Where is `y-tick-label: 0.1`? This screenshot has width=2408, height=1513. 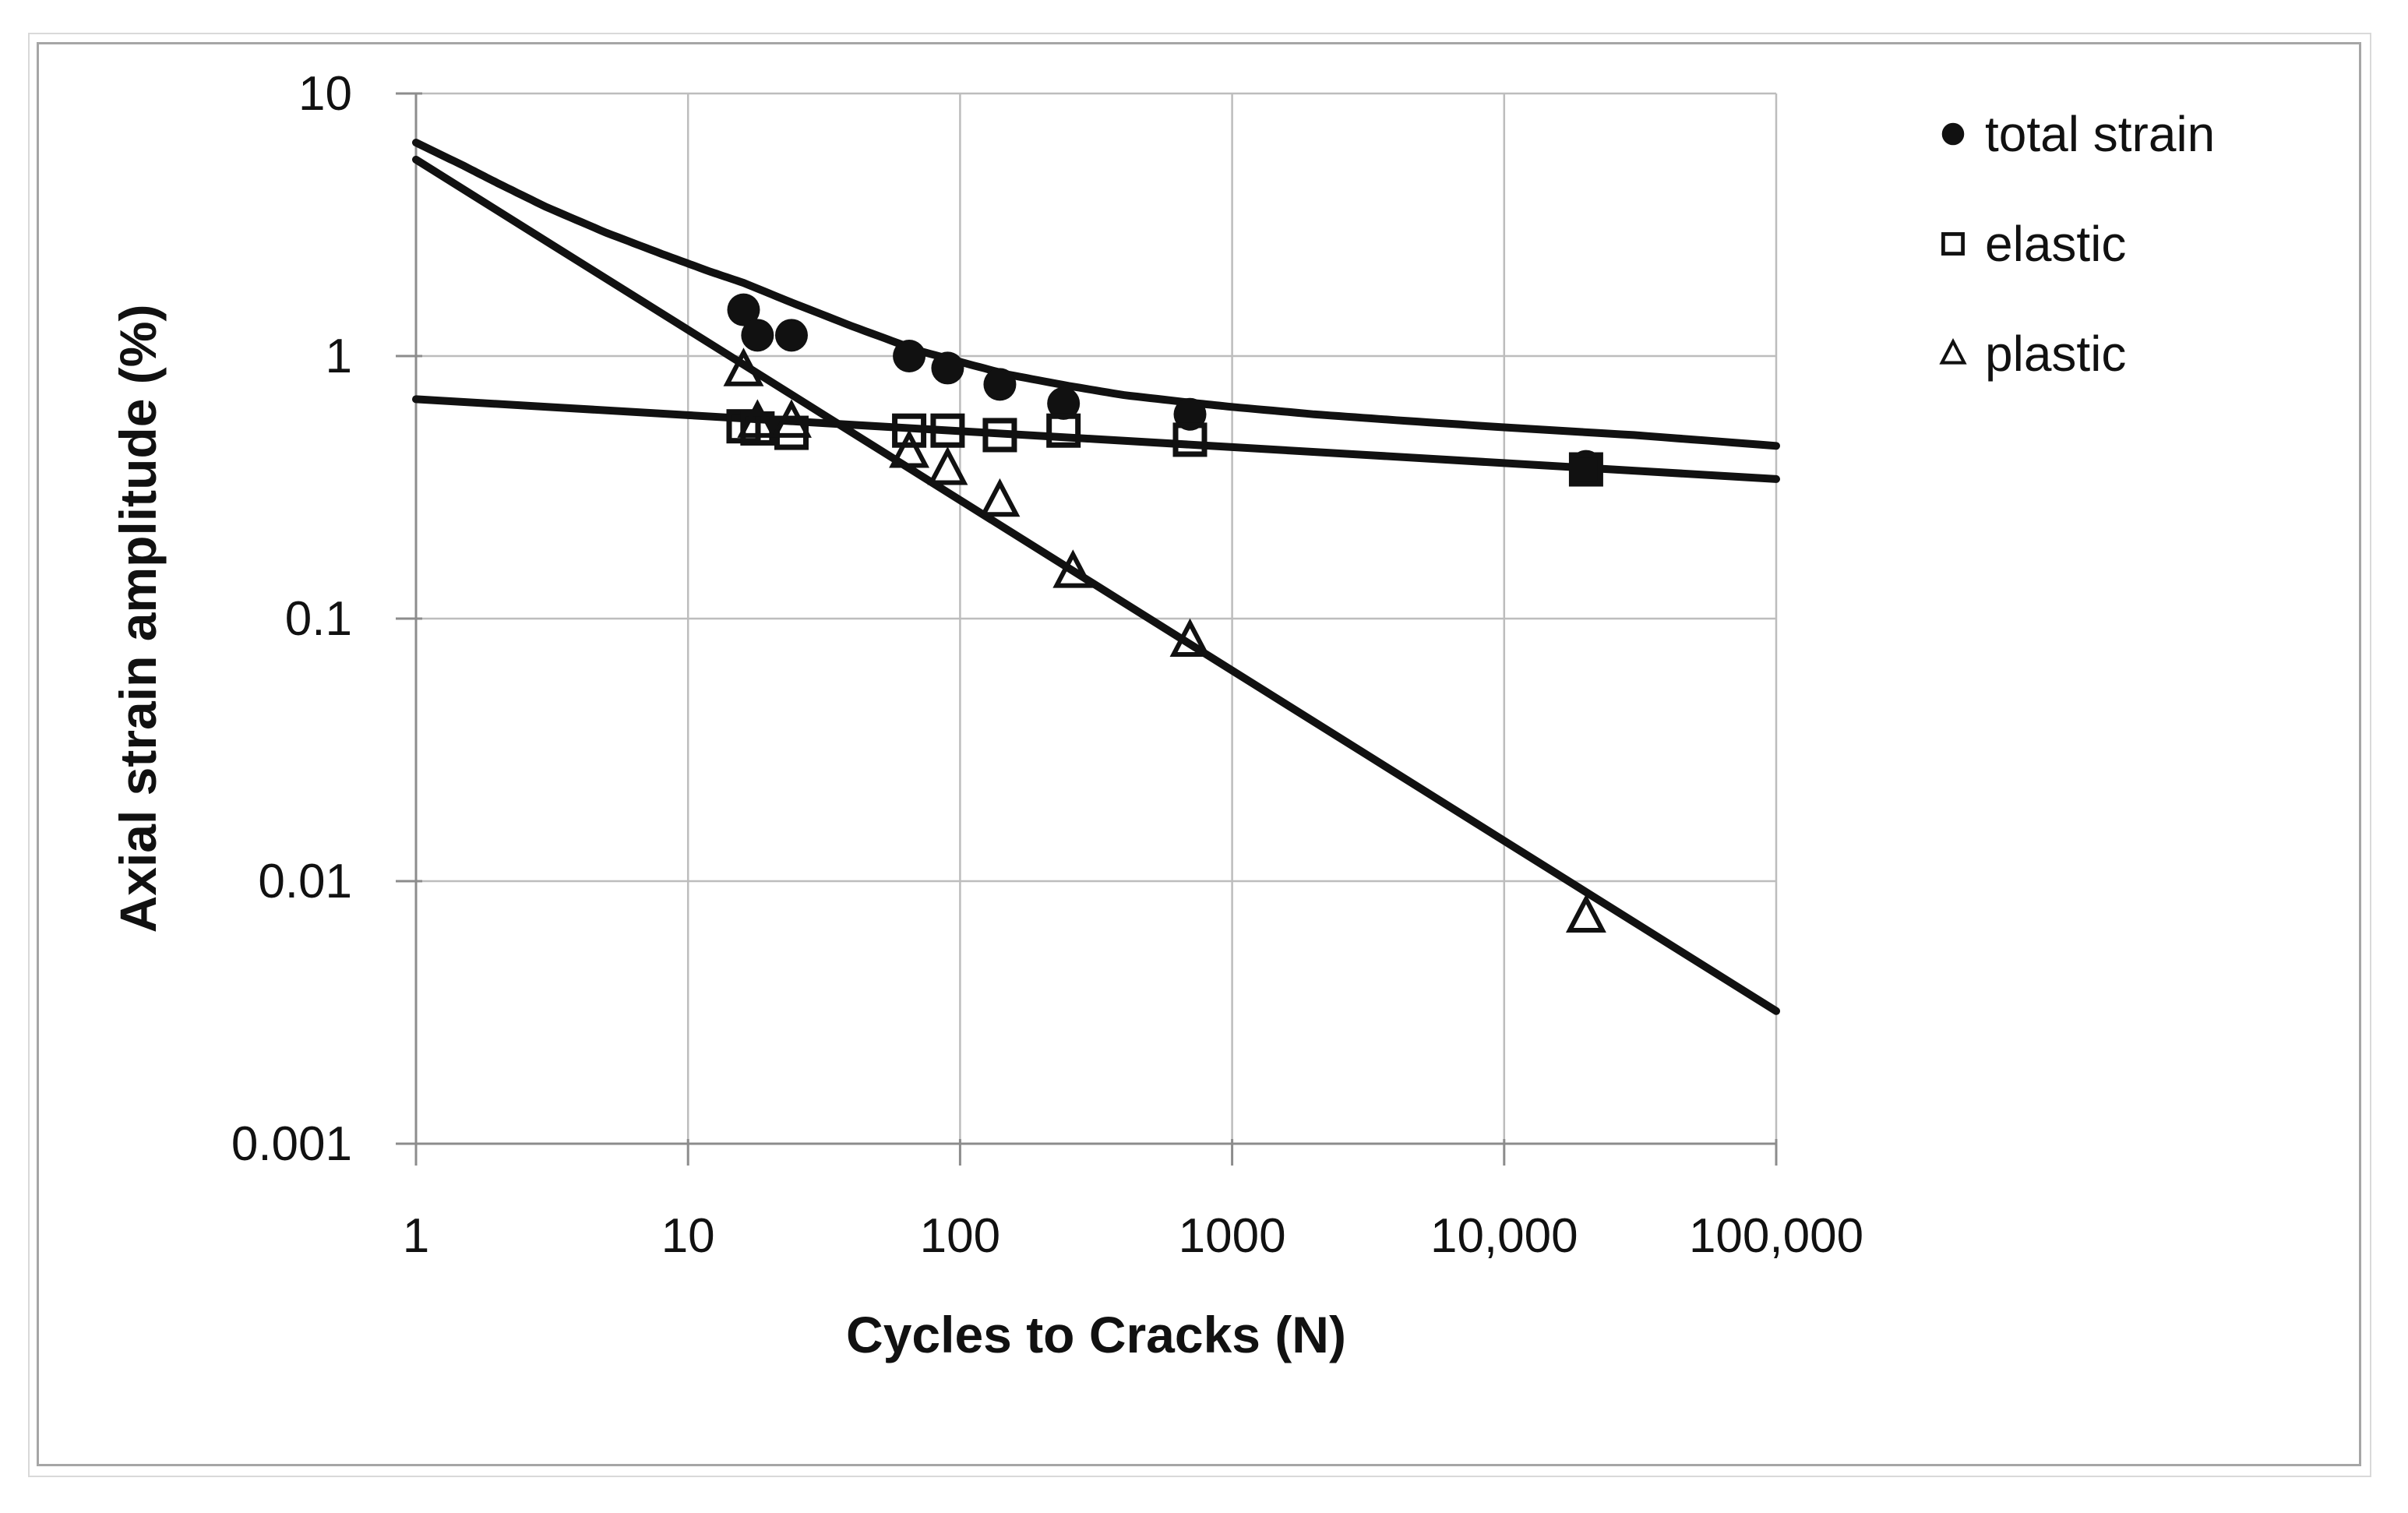 y-tick-label: 0.1 is located at coordinates (318, 619).